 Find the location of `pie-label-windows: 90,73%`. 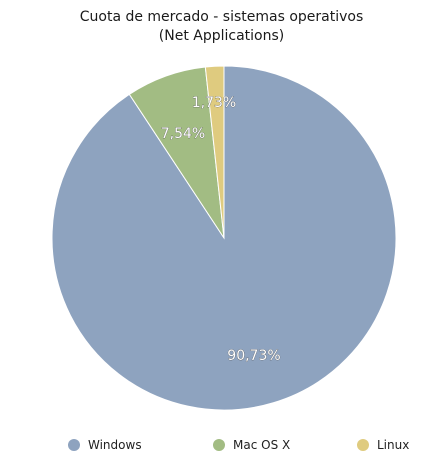

pie-label-windows: 90,73% is located at coordinates (253, 356).